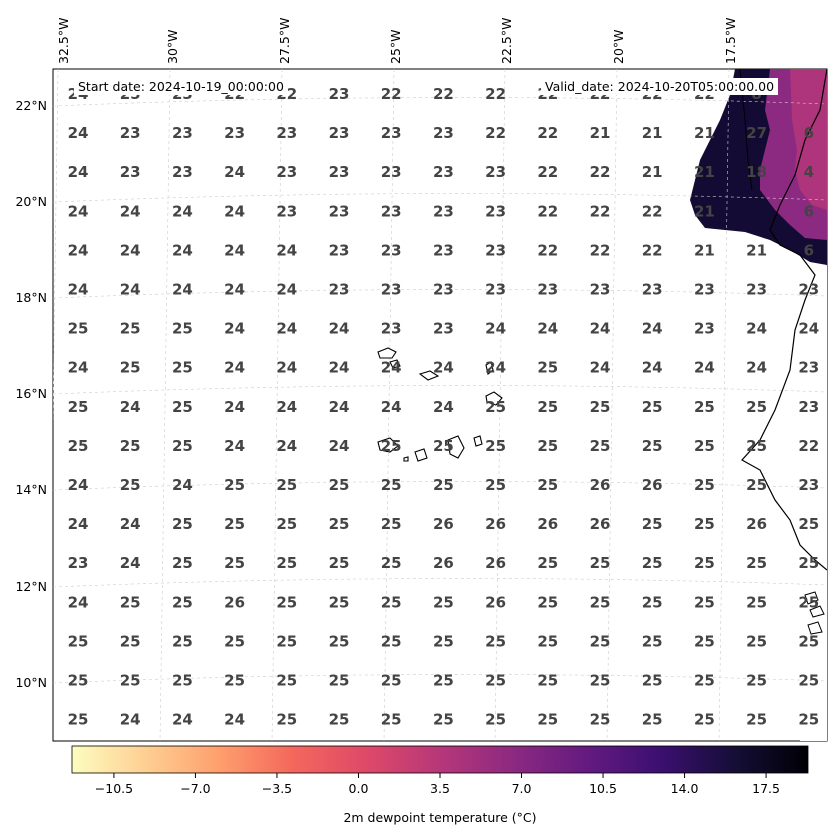 The height and width of the screenshot is (837, 837). I want to click on colorbar-tick-label: −7.0, so click(195, 788).